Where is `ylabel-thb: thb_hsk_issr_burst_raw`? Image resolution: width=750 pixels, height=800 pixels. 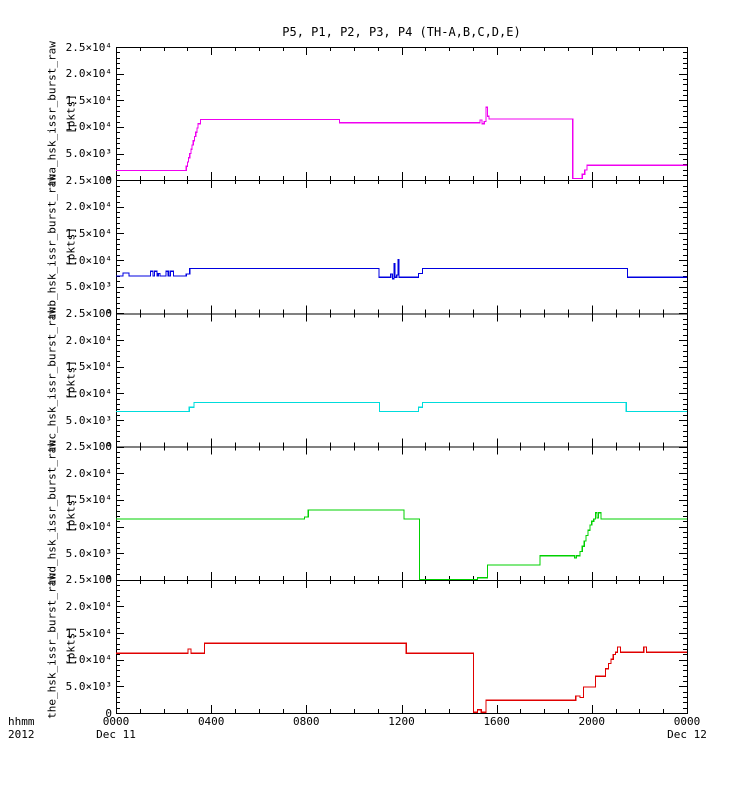 ylabel-thb: thb_hsk_issr_burst_raw is located at coordinates (52, 246).